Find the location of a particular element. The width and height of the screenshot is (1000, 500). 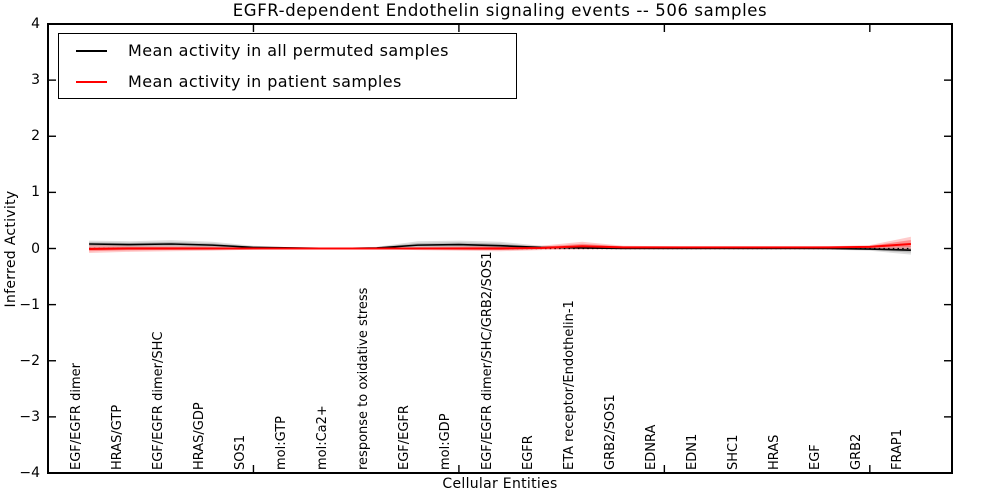

x-category-label: FRAP1 is located at coordinates (898, 449).